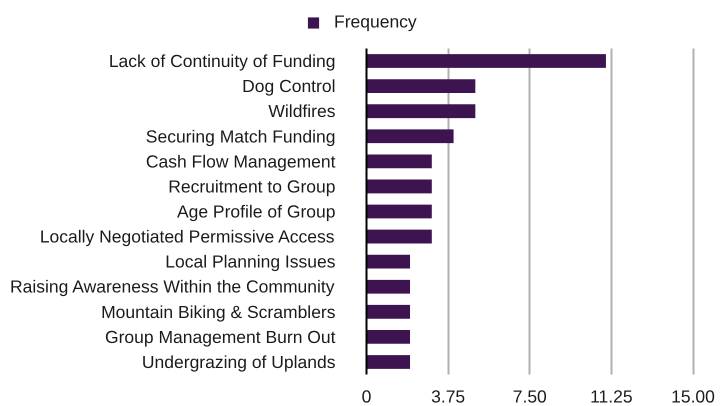 The width and height of the screenshot is (725, 406). What do you see at coordinates (252, 186) in the screenshot?
I see `y-tick-label: Recruitment to Group` at bounding box center [252, 186].